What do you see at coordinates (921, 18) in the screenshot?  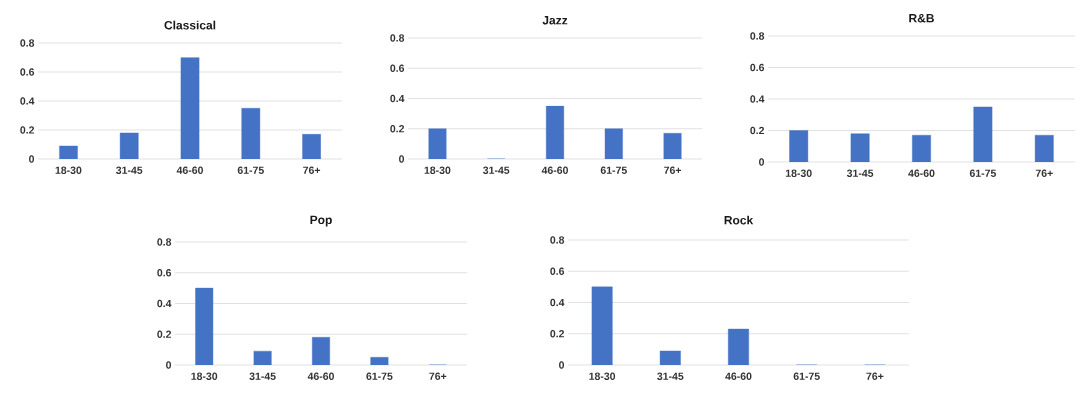 I see `chart-title: R&B` at bounding box center [921, 18].